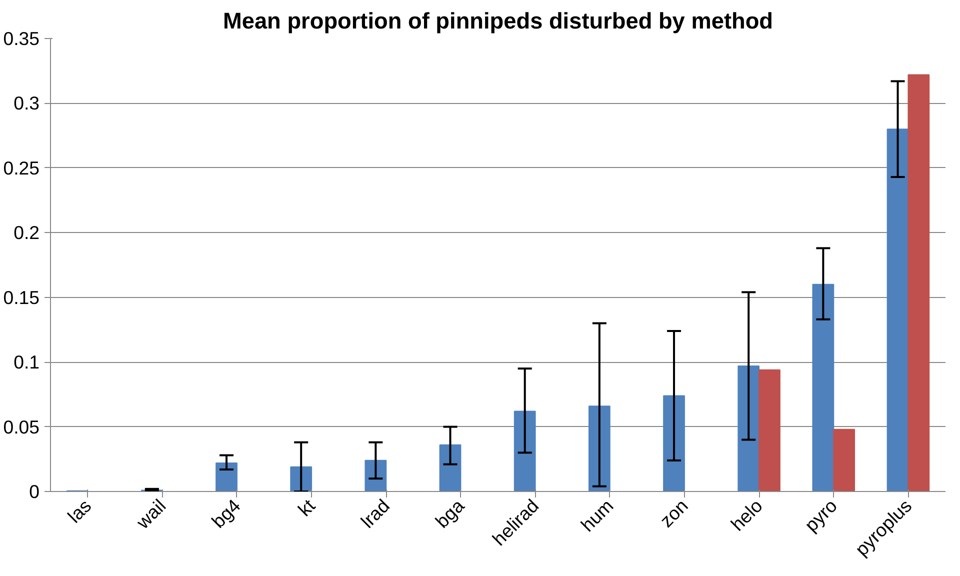 Image resolution: width=960 pixels, height=576 pixels. I want to click on y-tick-label: 0.25, so click(21, 167).